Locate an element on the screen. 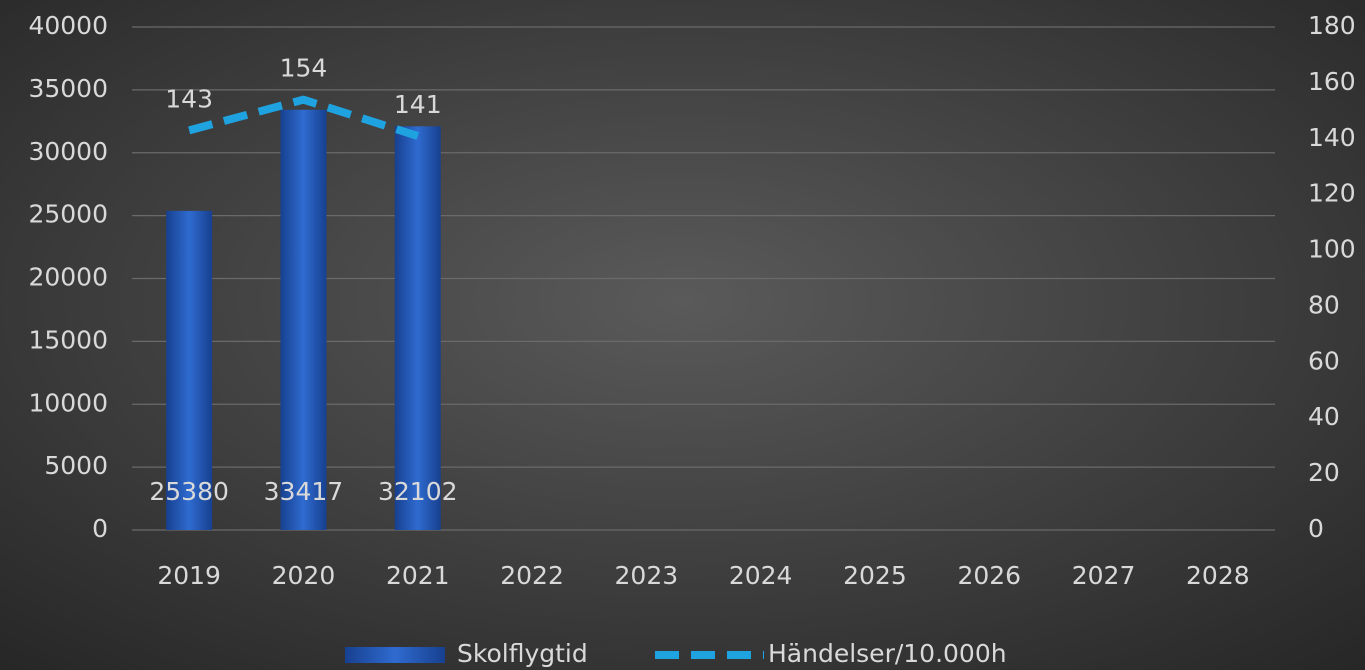 Image resolution: width=1365 pixels, height=670 pixels. x-tick-label: 2027 is located at coordinates (1104, 575).